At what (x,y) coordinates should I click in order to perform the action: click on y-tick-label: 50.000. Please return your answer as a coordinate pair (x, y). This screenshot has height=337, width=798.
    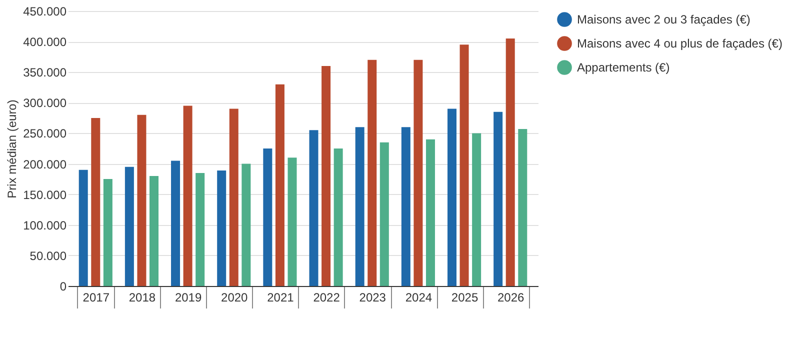
    Looking at the image, I should click on (48, 255).